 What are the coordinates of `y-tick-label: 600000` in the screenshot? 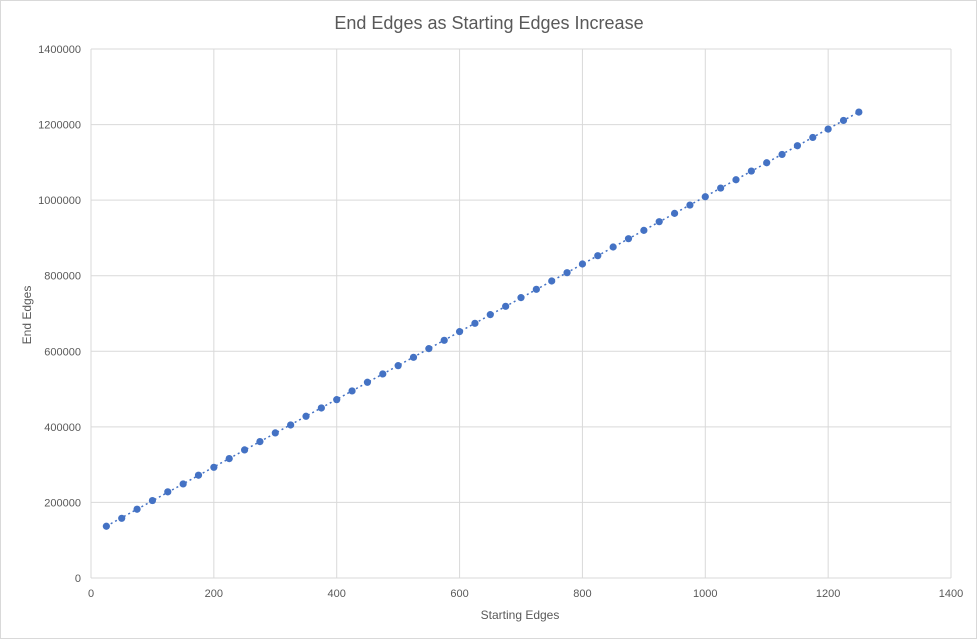 It's located at (62, 352).